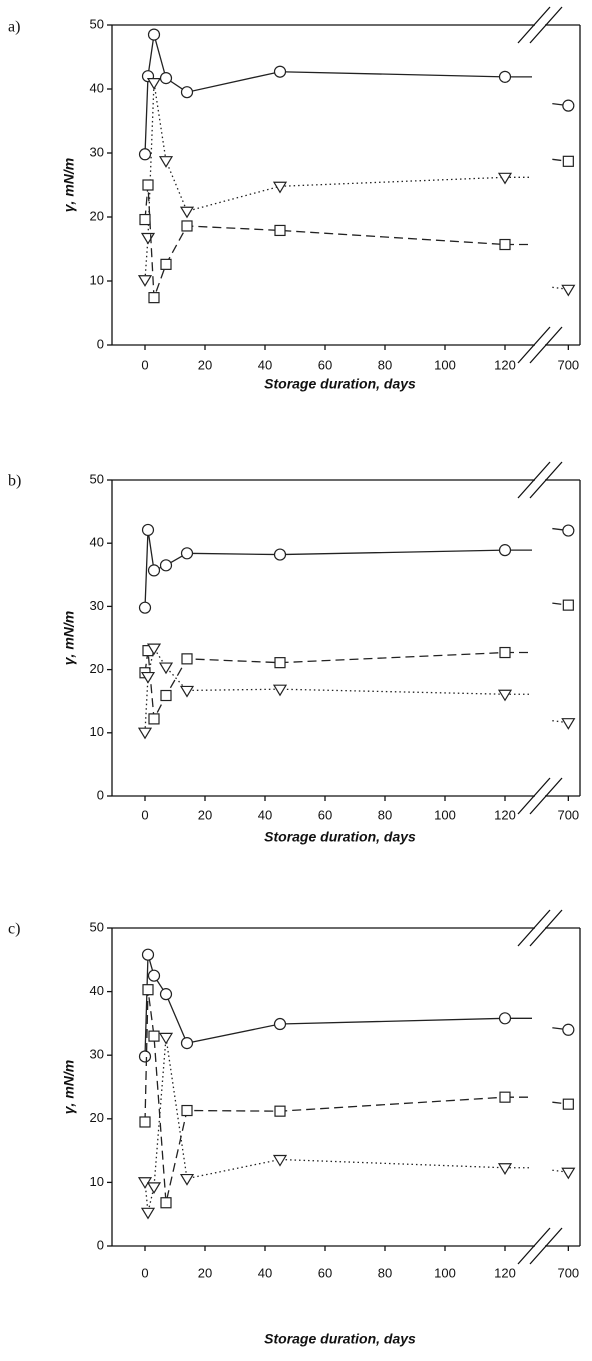 This screenshot has width=592, height=1361. What do you see at coordinates (14, 929) in the screenshot?
I see `panel-label: c)` at bounding box center [14, 929].